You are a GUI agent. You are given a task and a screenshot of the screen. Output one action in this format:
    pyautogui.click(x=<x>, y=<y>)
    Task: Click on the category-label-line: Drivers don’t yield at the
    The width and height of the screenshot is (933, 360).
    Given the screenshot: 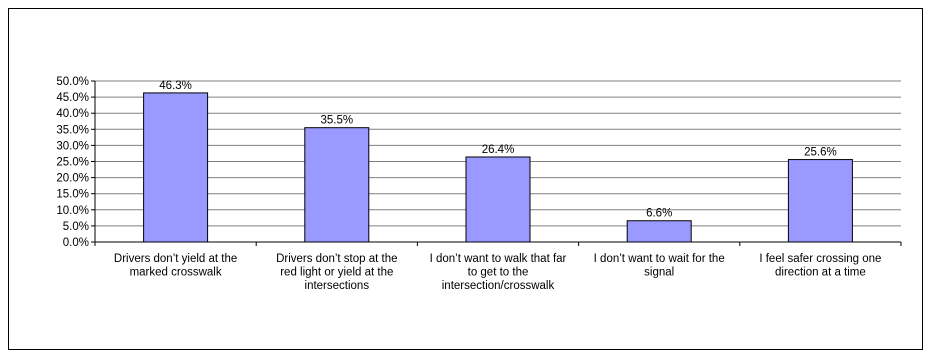 What is the action you would take?
    pyautogui.click(x=175, y=259)
    